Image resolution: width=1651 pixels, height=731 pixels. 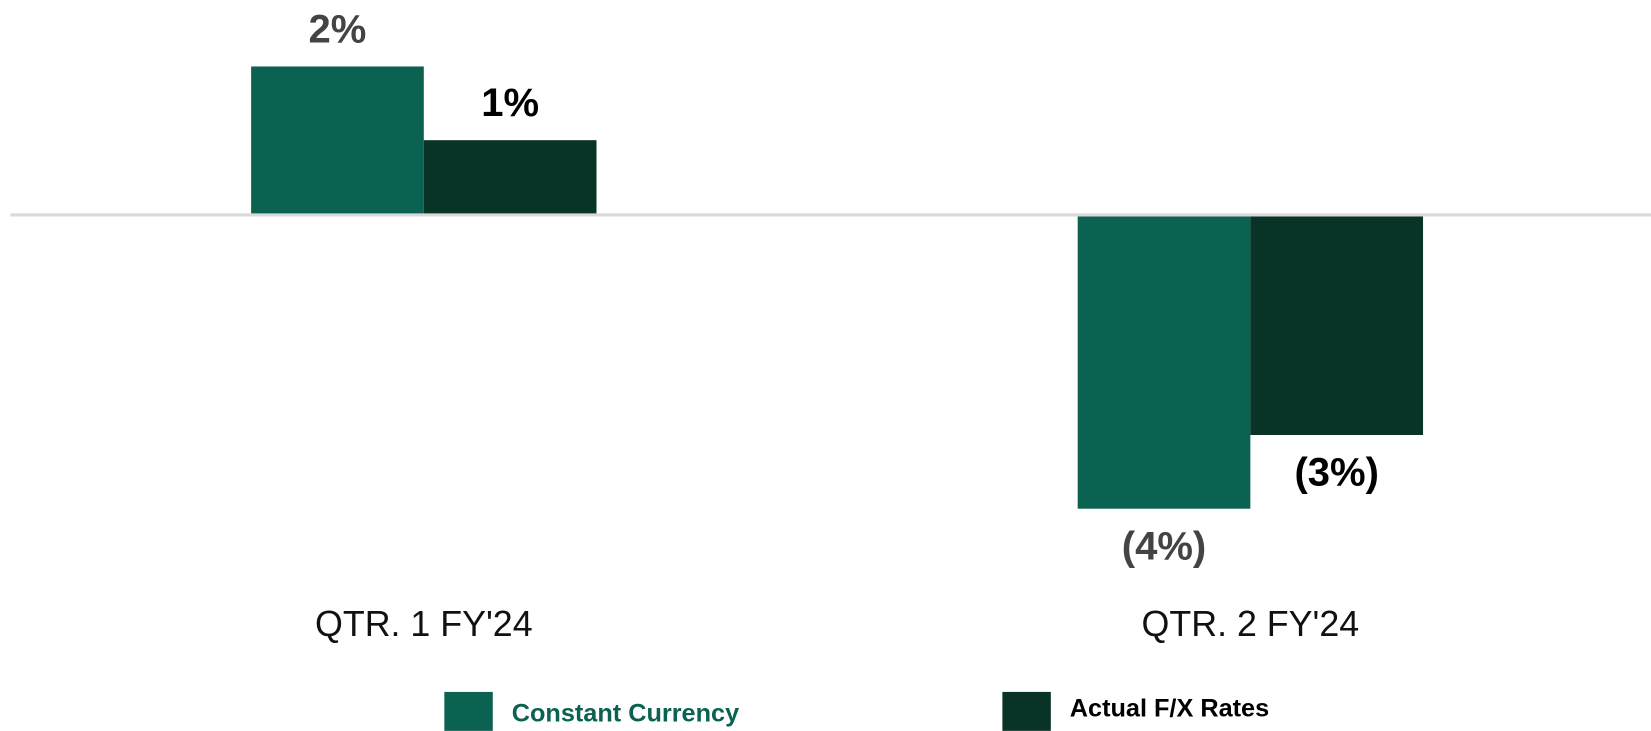 What do you see at coordinates (338, 29) in the screenshot?
I see `data-label: 2%` at bounding box center [338, 29].